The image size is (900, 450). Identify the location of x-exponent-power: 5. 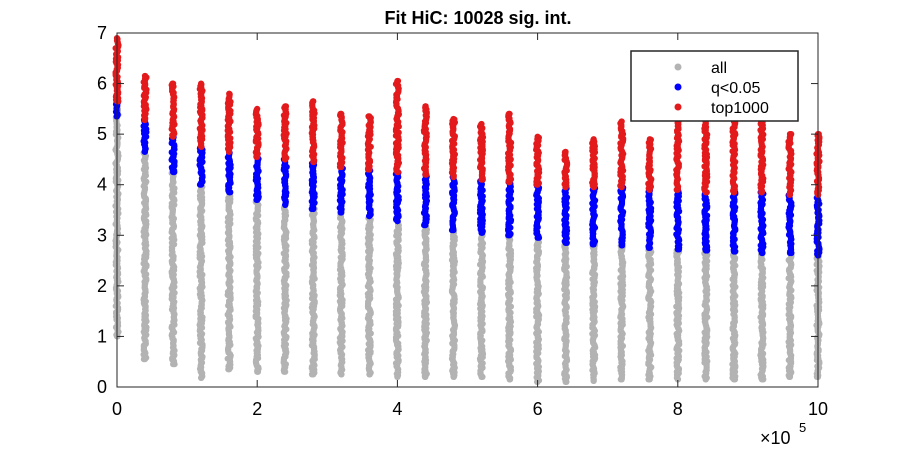
(802, 427).